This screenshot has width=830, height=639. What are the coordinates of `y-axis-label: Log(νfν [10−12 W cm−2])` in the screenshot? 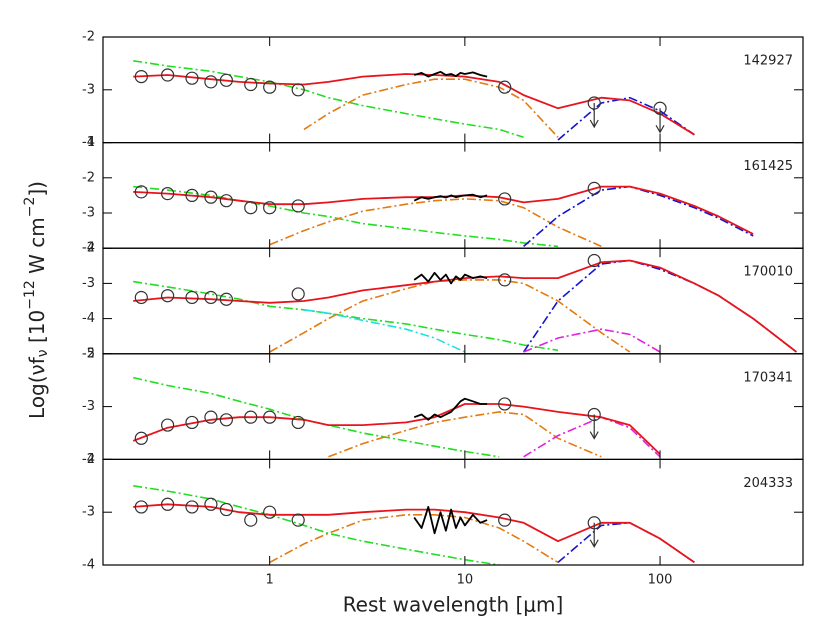 It's located at (36, 300).